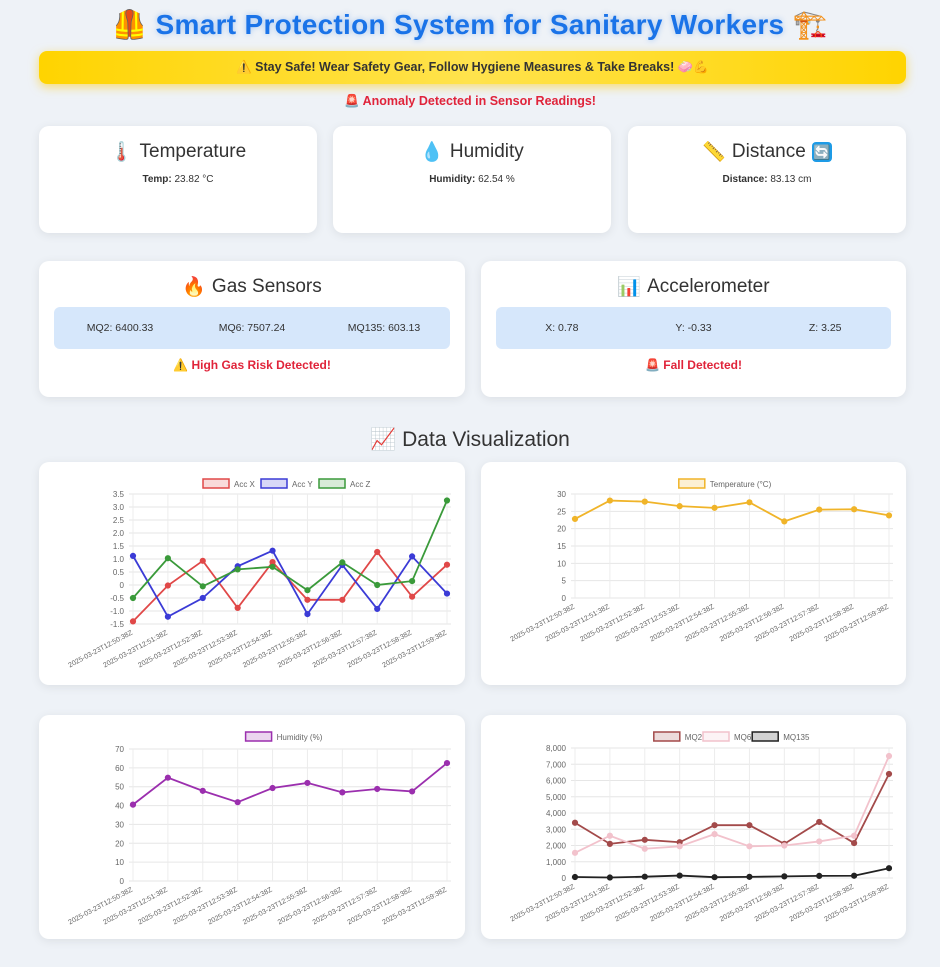 The image size is (940, 967). What do you see at coordinates (647, 623) in the screenshot?
I see `x-tick-label: 2025-03-23T12:53:38Z` at bounding box center [647, 623].